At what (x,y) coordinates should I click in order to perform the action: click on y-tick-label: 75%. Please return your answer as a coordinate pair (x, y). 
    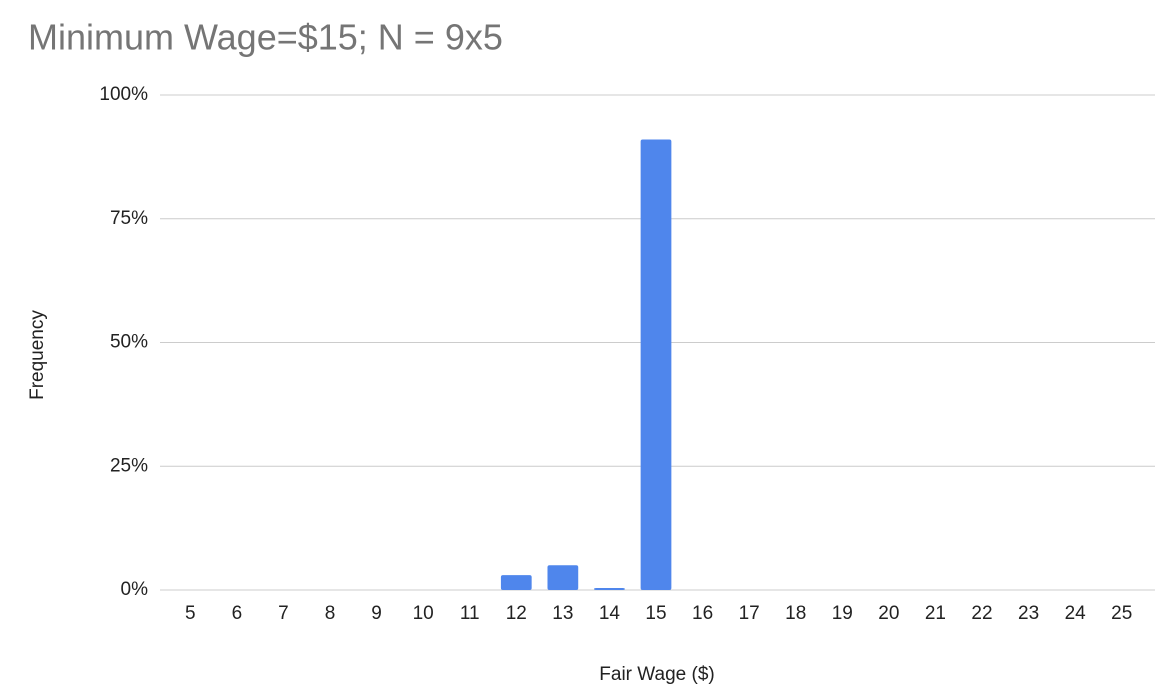
    Looking at the image, I should click on (129, 218).